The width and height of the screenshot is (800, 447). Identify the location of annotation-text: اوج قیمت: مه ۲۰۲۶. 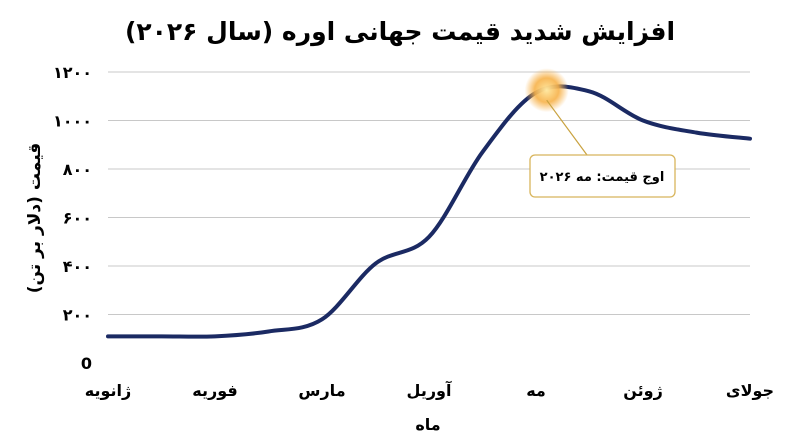
(602, 177).